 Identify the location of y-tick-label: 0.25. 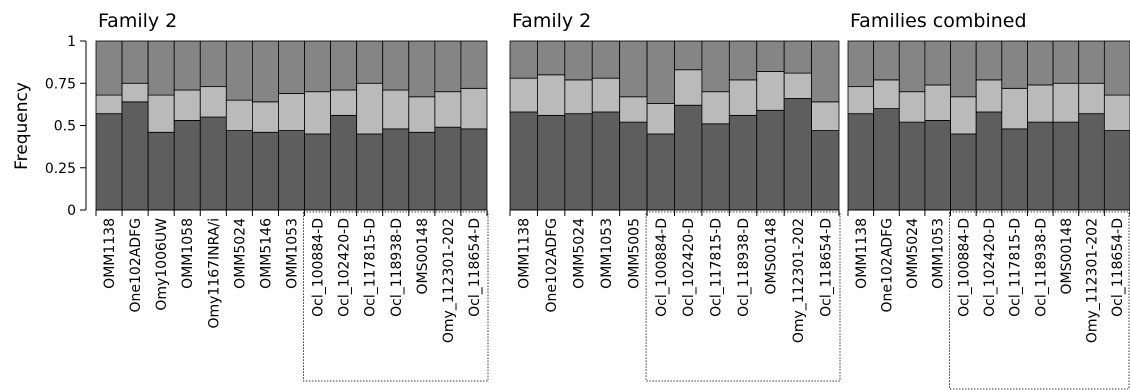
(60, 169).